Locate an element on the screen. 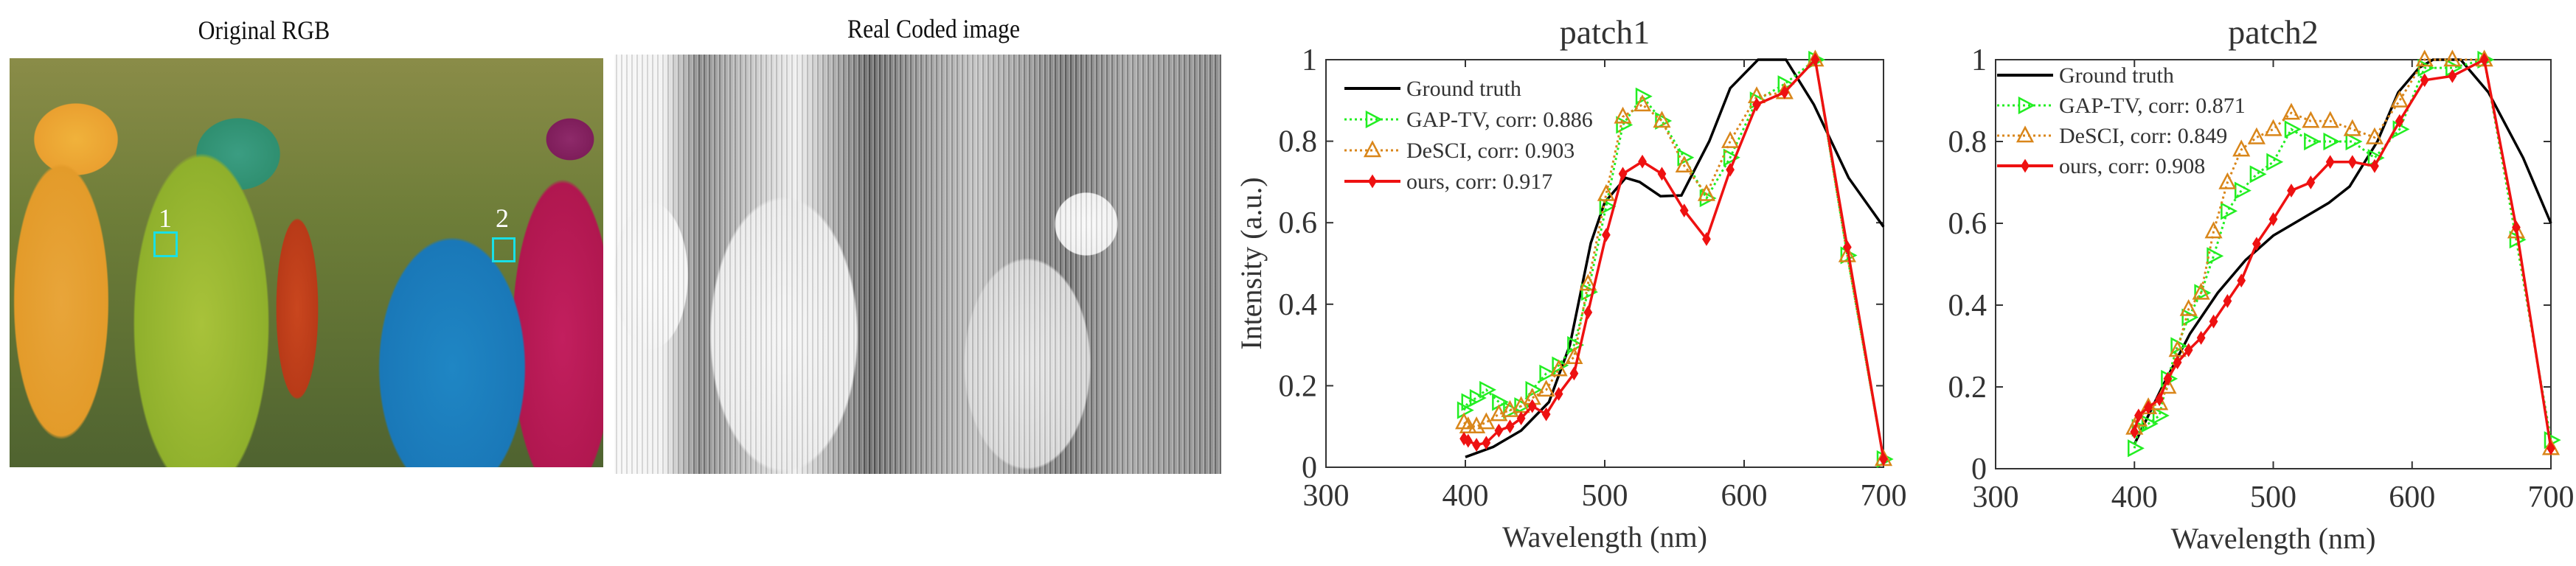 The height and width of the screenshot is (566, 2576). x-tick-label: 300 is located at coordinates (1326, 496).